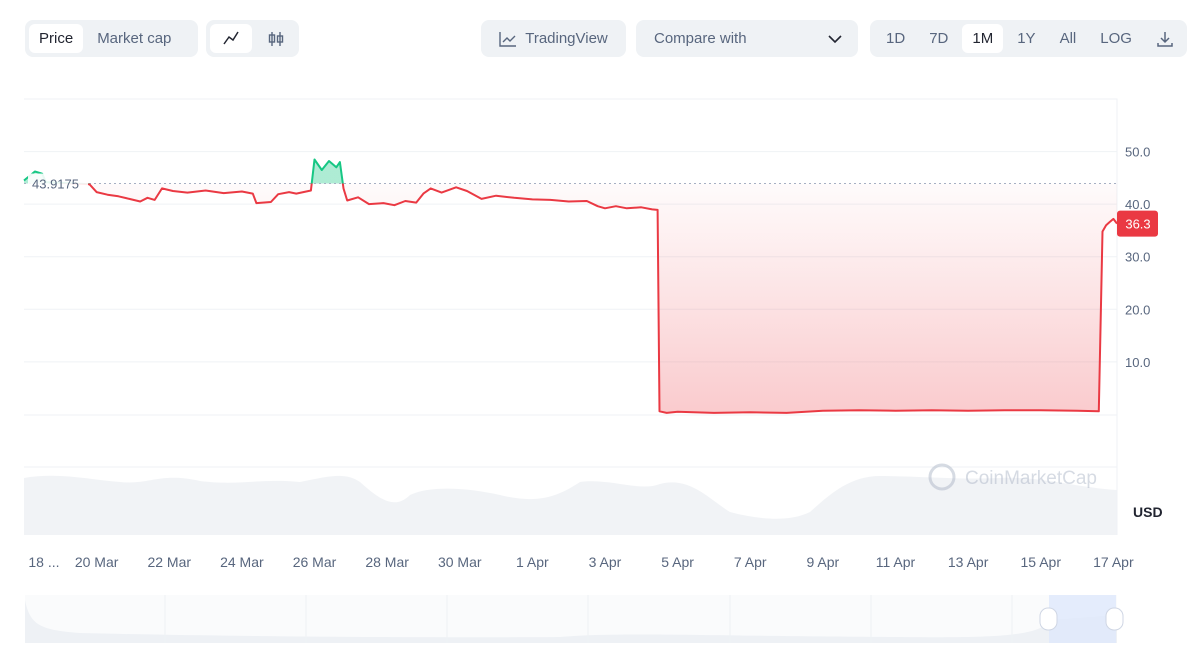 The width and height of the screenshot is (1200, 657). I want to click on last-price-label: 36.3, so click(1137, 224).